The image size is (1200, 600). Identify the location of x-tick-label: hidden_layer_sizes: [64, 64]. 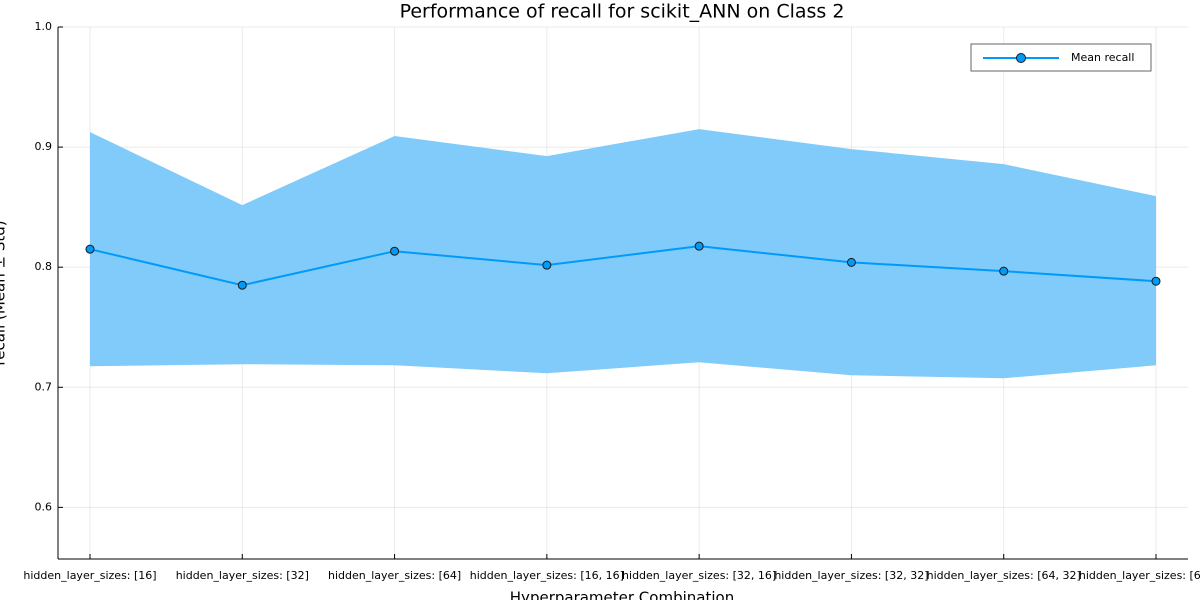
(1139, 575).